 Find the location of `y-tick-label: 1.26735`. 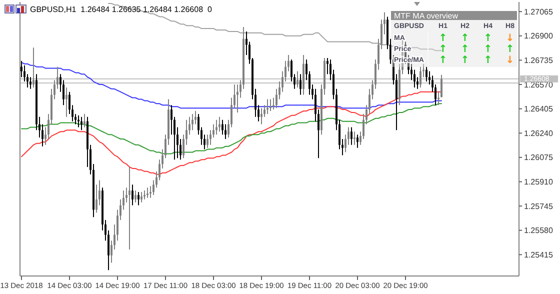

y-tick-label: 1.26735 is located at coordinates (539, 60).